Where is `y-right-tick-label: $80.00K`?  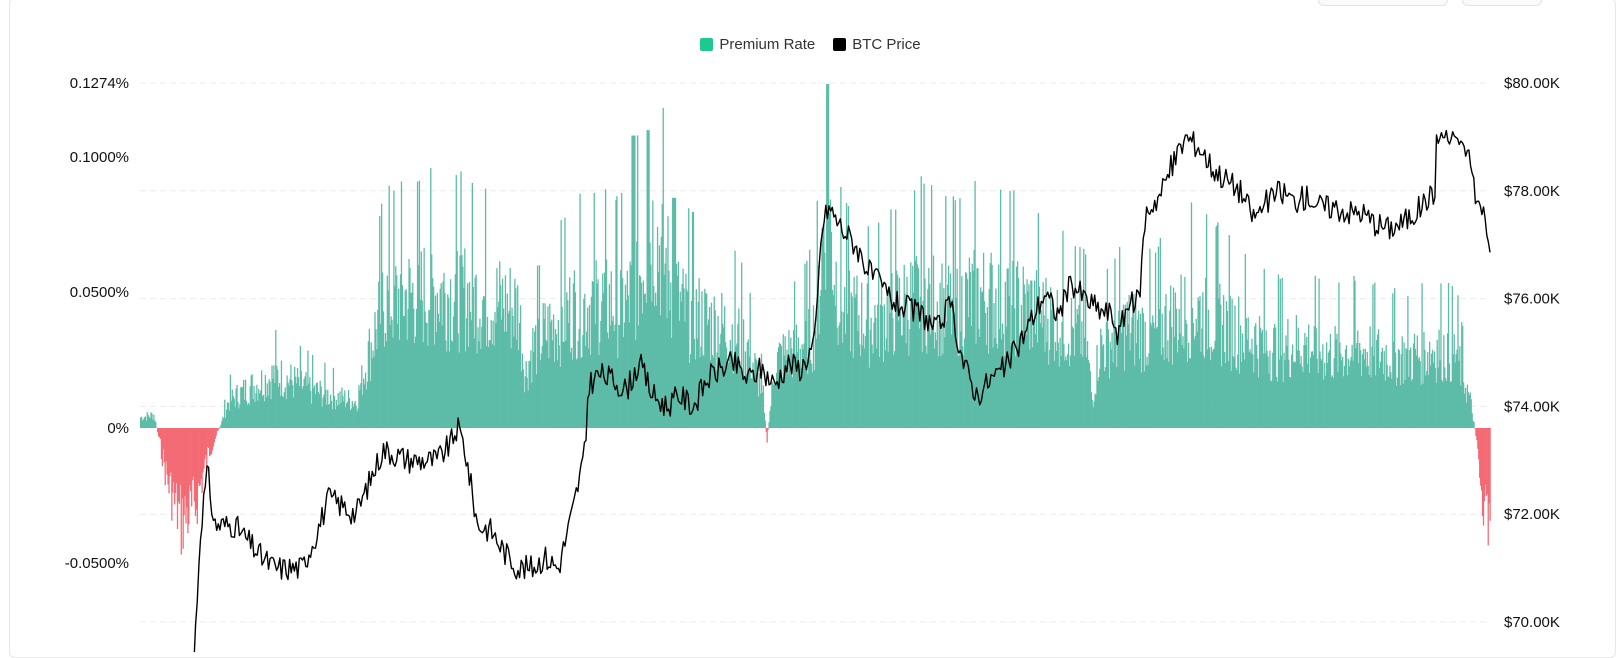
y-right-tick-label: $80.00K is located at coordinates (1532, 83).